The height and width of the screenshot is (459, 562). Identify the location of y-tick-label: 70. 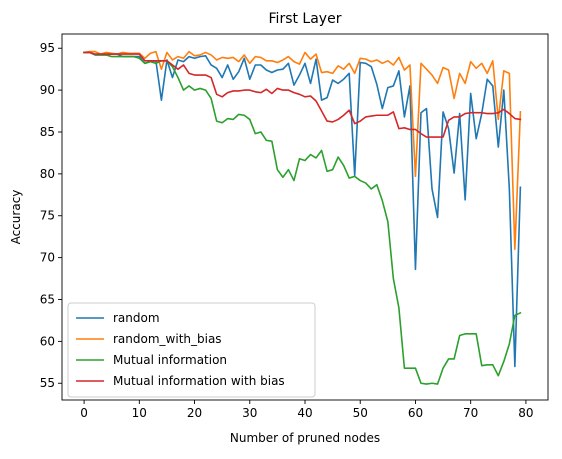
(47, 258).